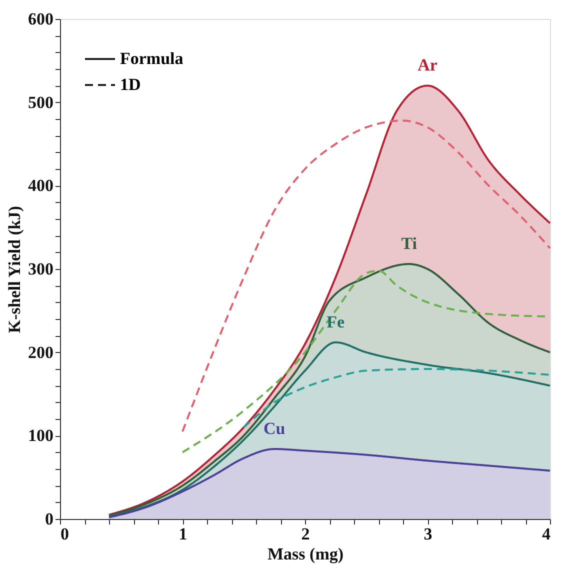 This screenshot has height=571, width=577. Describe the element at coordinates (183, 534) in the screenshot. I see `x-tick-label: 1` at that location.